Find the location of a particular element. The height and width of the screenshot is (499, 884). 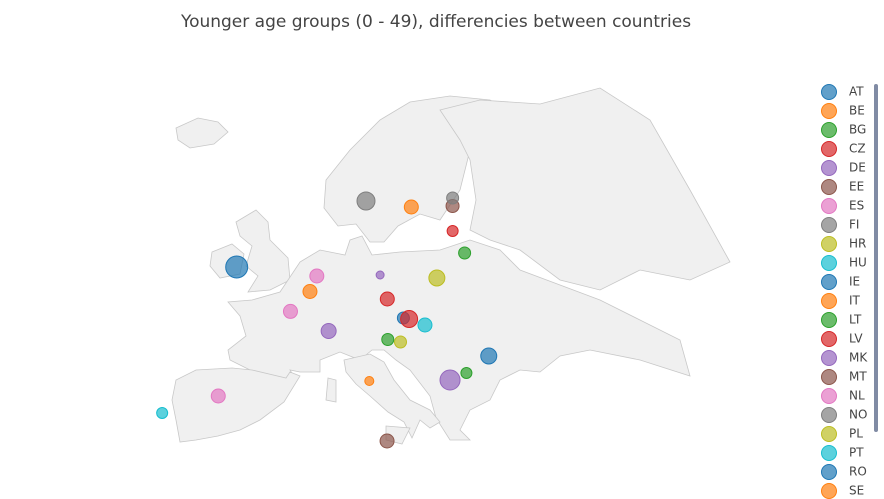

legend-label: DE is located at coordinates (857, 168).